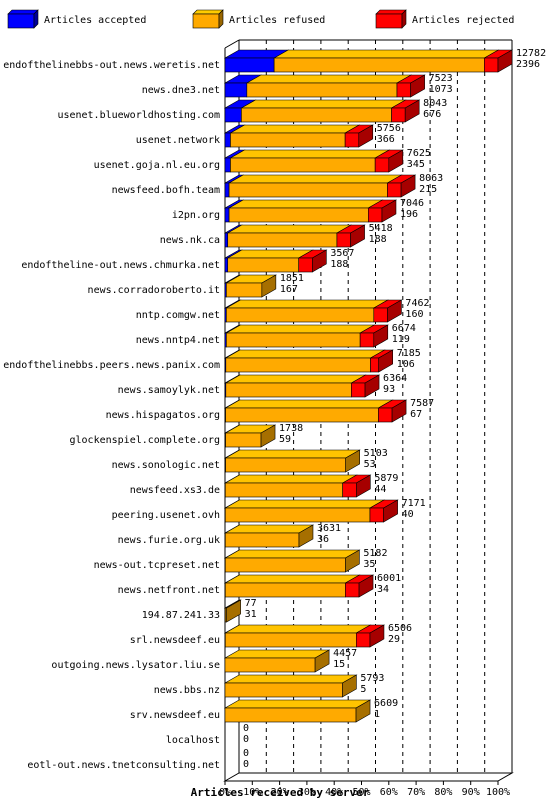 The height and width of the screenshot is (805, 550). I want to click on total-label: 5756, so click(389, 128).